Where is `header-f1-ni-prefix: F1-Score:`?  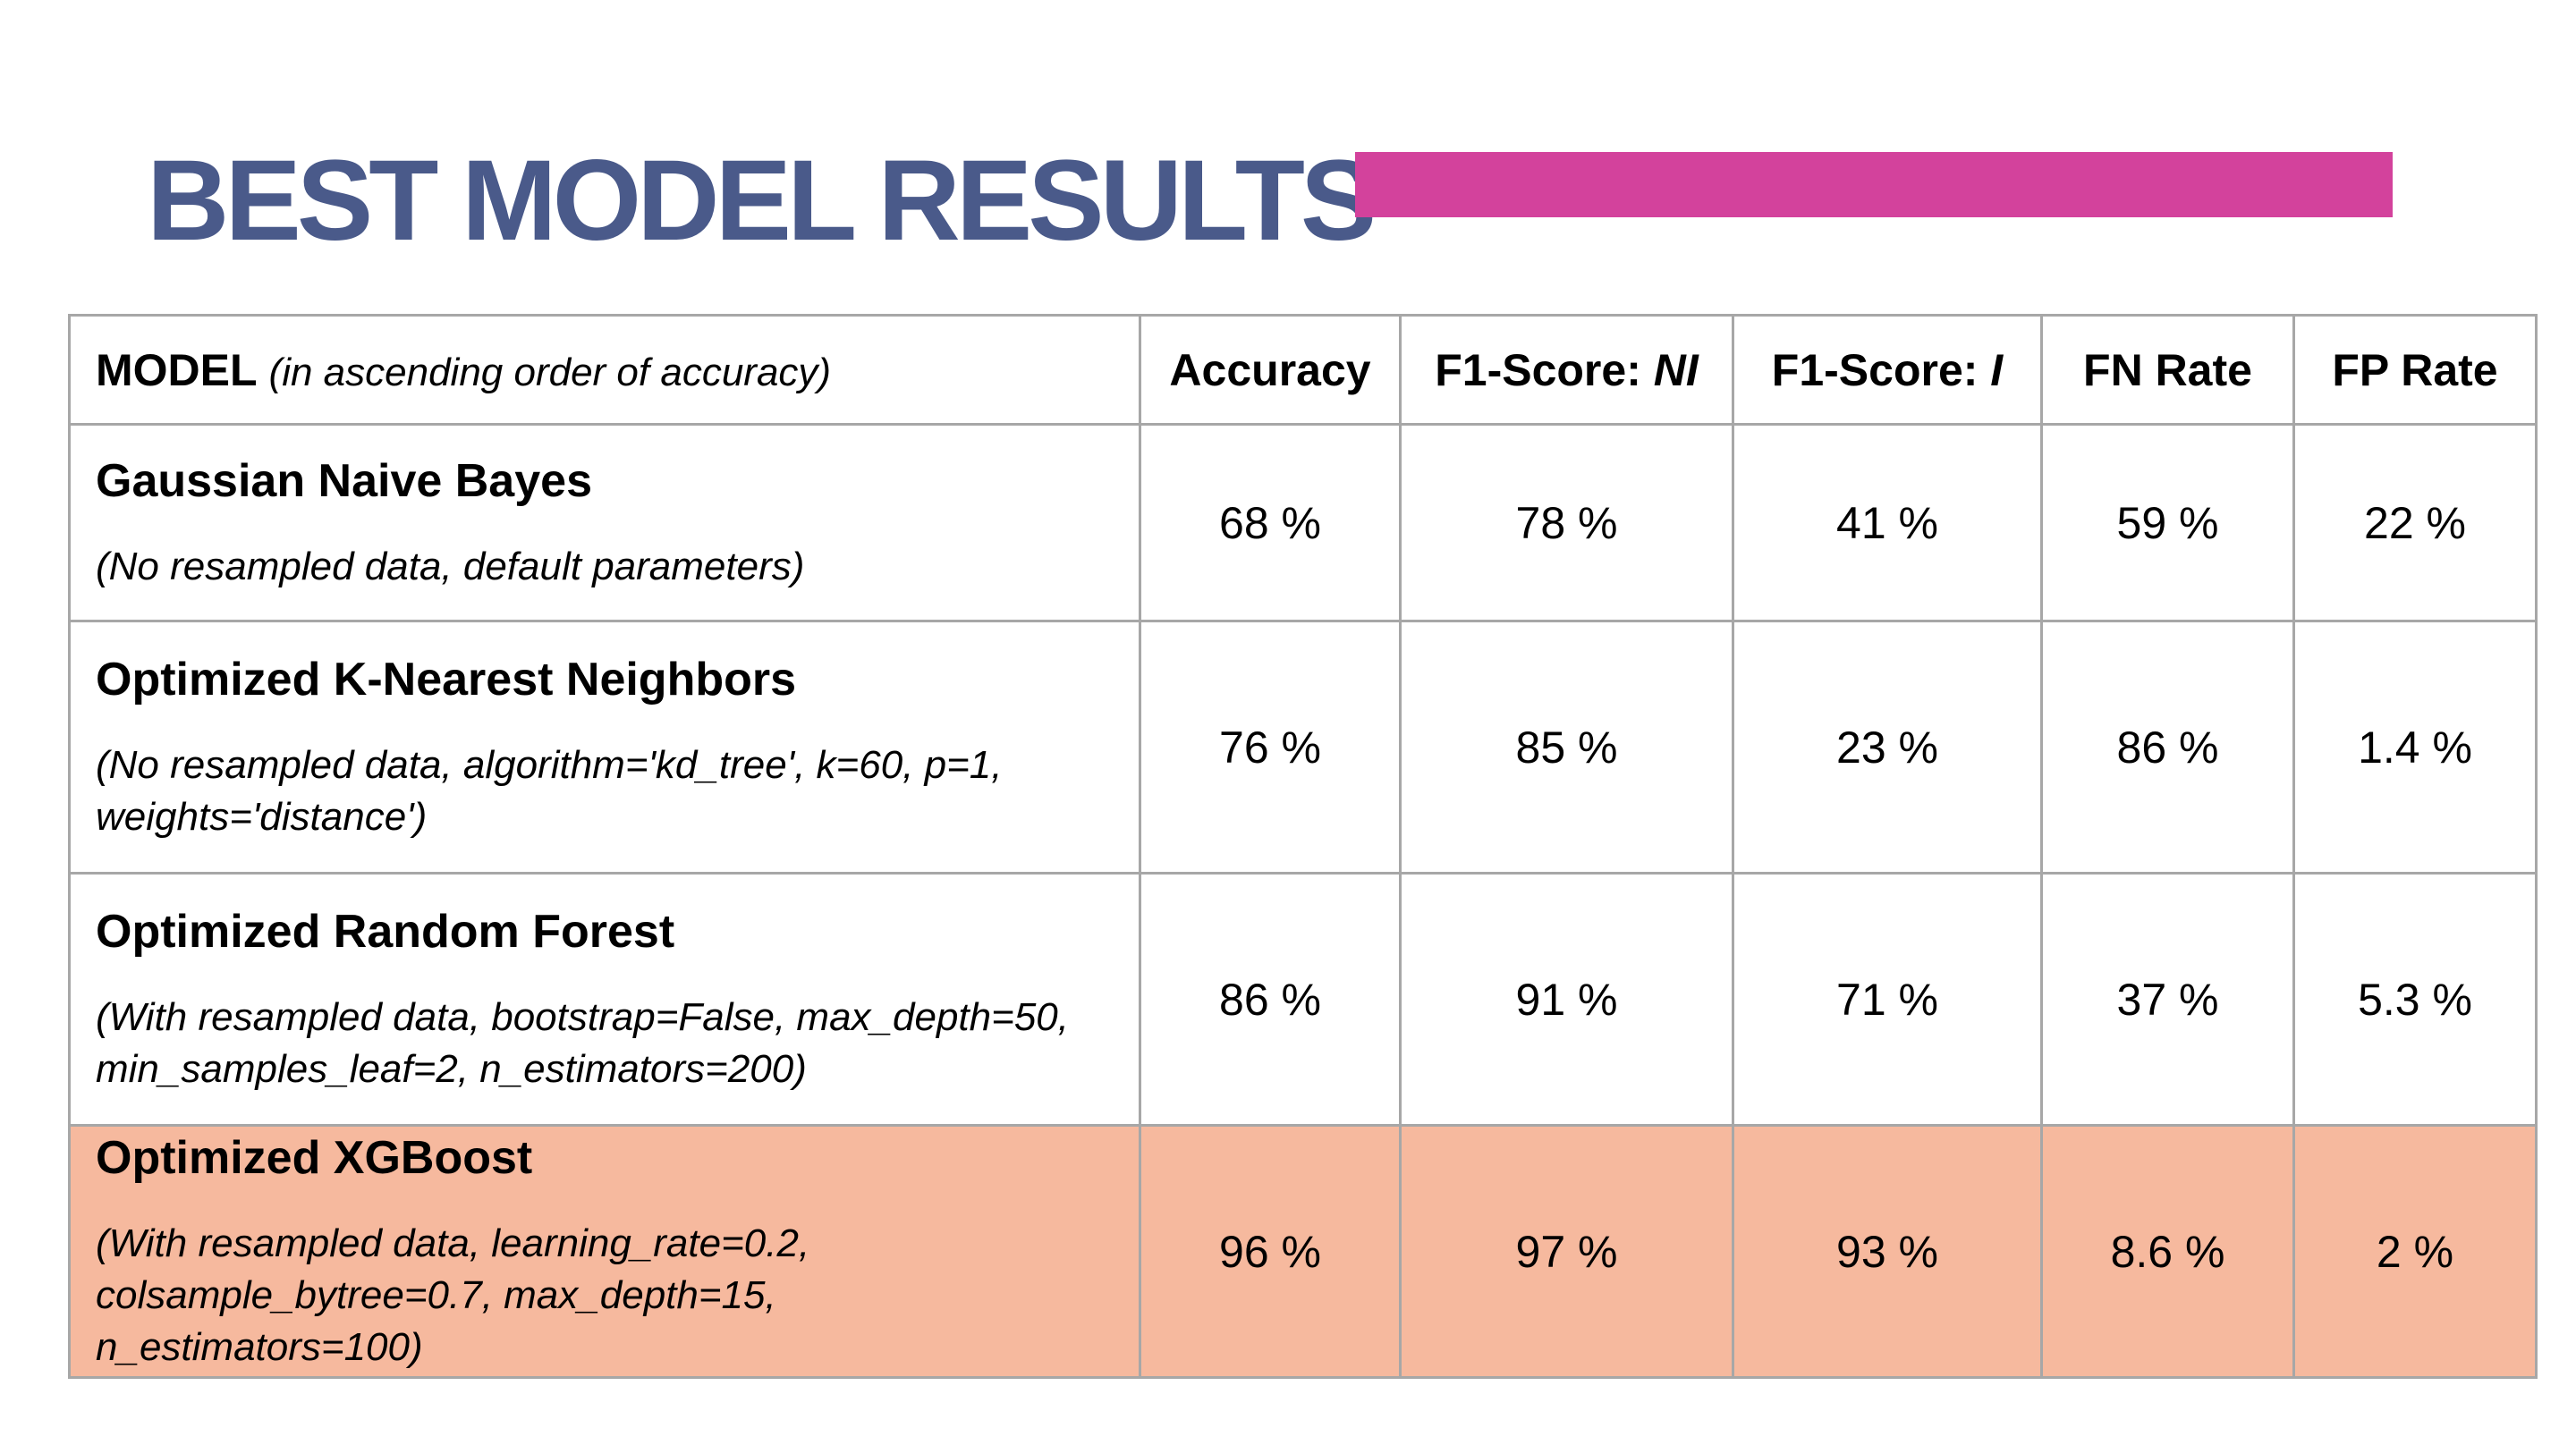 header-f1-ni-prefix: F1-Score: is located at coordinates (1544, 369).